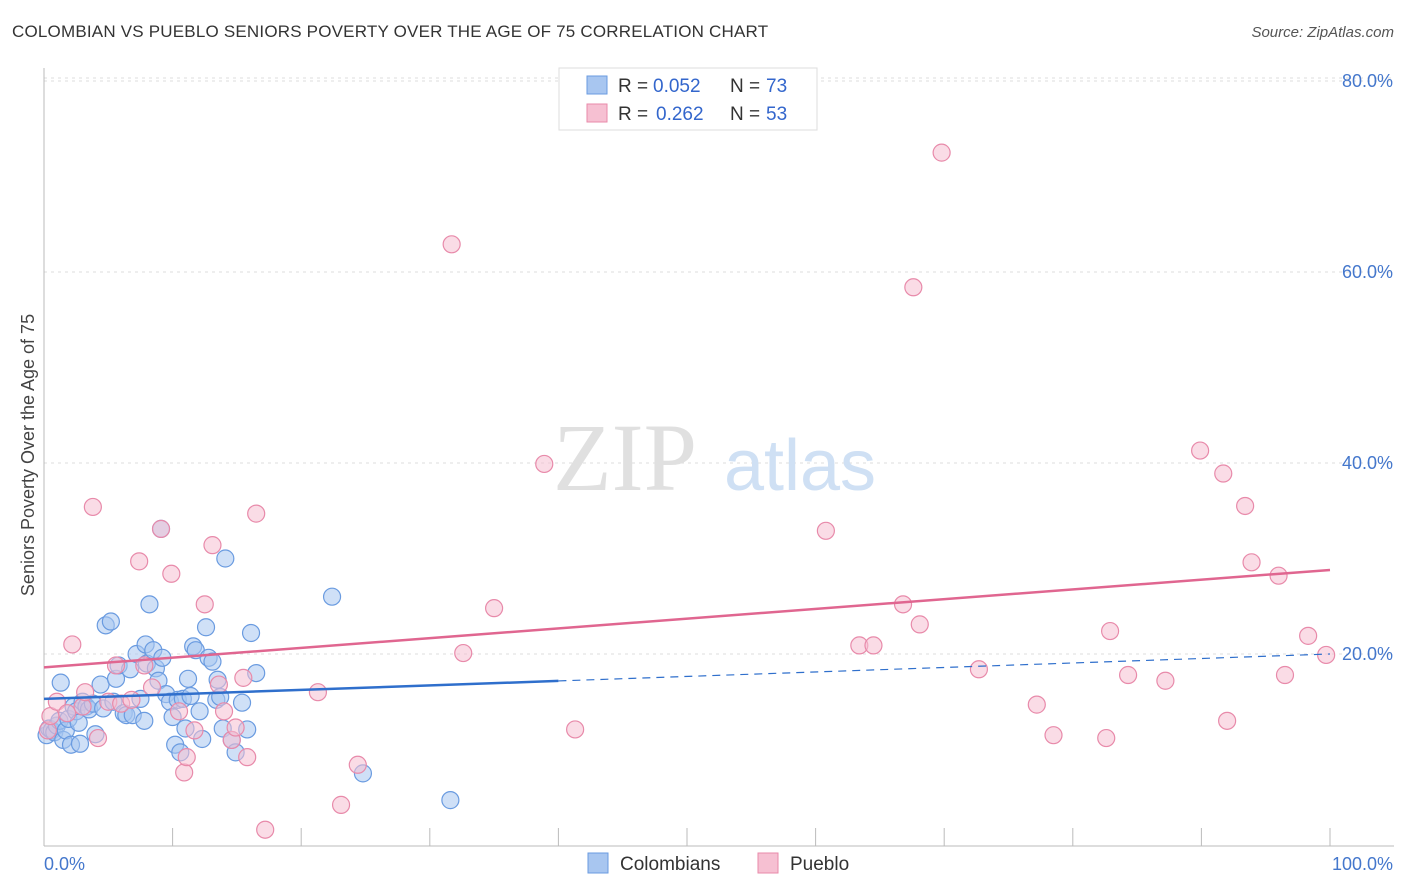  I want to click on bottom-legend-swatch-pueblo, so click(768, 863).